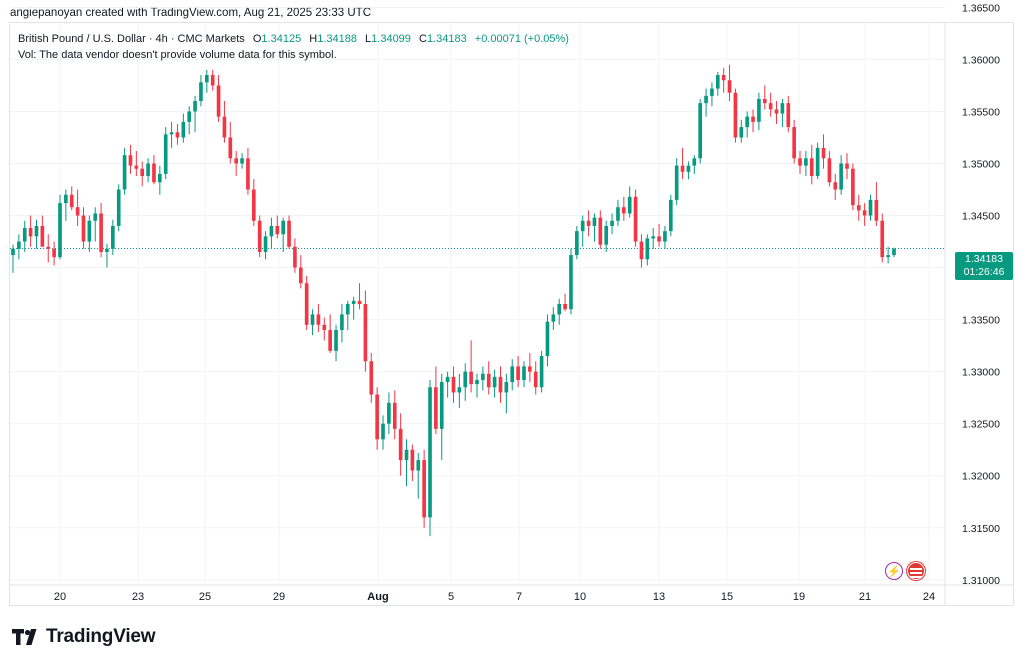 Image resolution: width=1024 pixels, height=665 pixels. What do you see at coordinates (377, 597) in the screenshot?
I see `x-tick-label: Aug` at bounding box center [377, 597].